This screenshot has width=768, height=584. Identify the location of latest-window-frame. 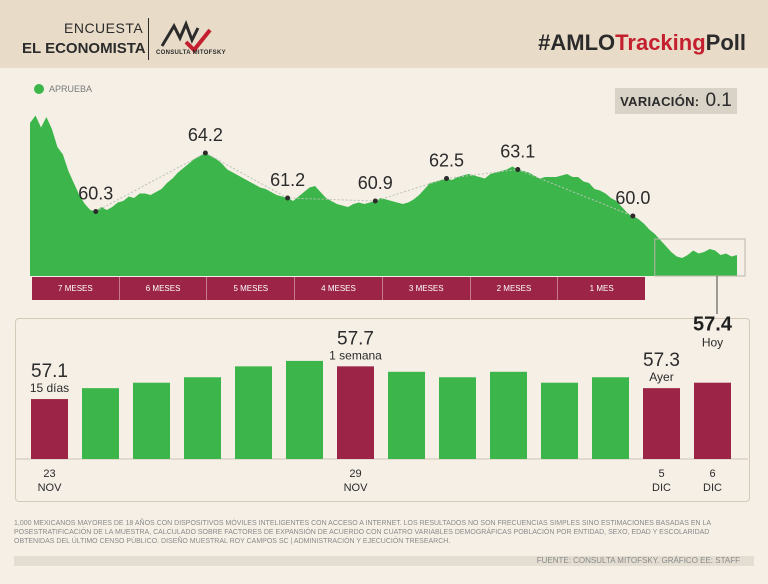
(700, 257).